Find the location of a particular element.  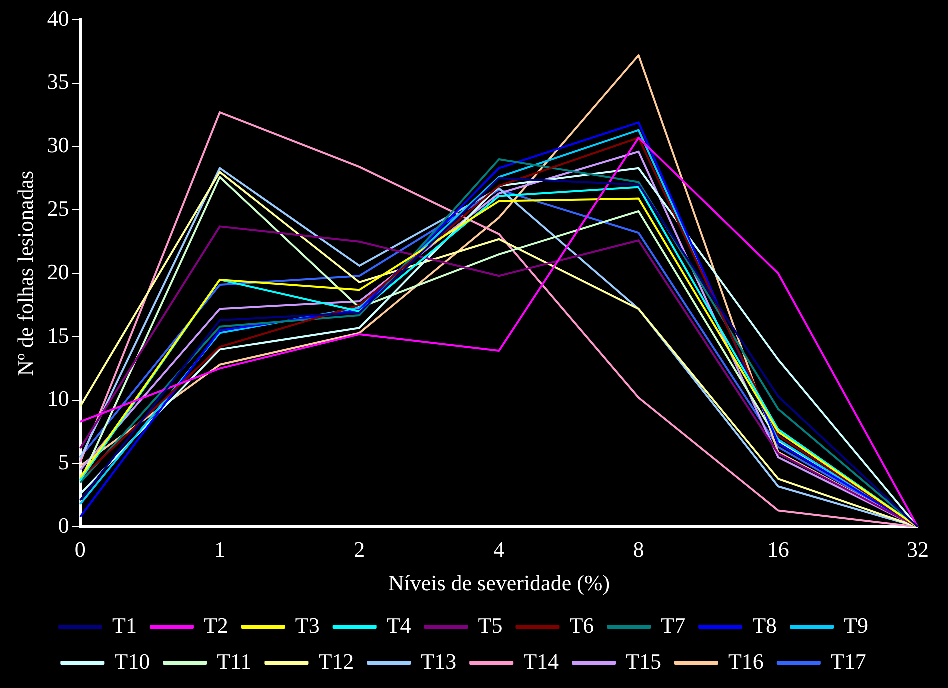

legend-label: T8 is located at coordinates (765, 625).